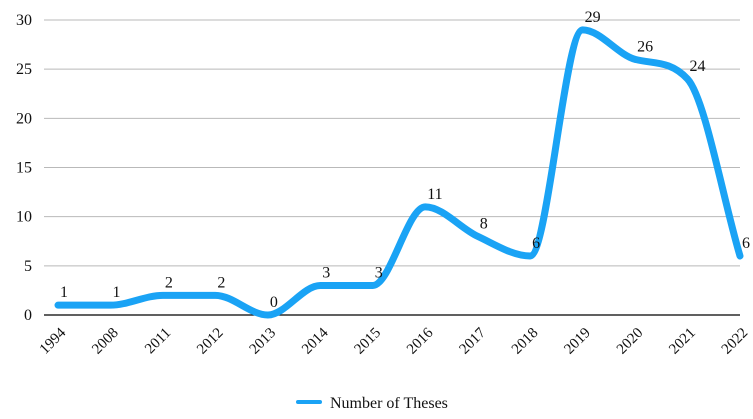 The width and height of the screenshot is (753, 419). I want to click on x-tick-label: 2016, so click(420, 341).